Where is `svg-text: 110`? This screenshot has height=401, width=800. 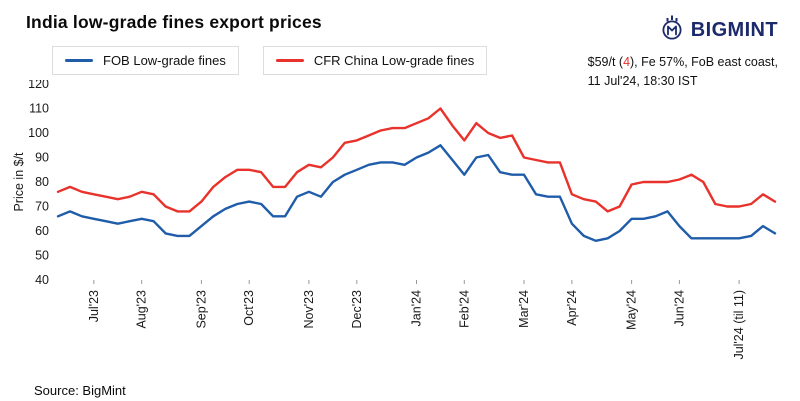 svg-text: 110 is located at coordinates (39, 109).